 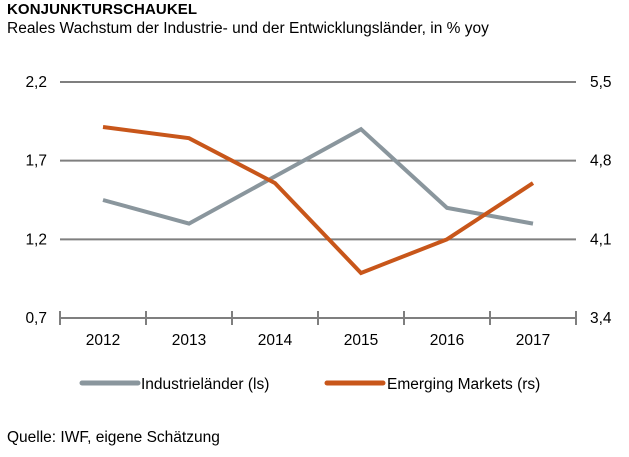 I want to click on y-right-tick-label: 4,8, so click(x=601, y=161).